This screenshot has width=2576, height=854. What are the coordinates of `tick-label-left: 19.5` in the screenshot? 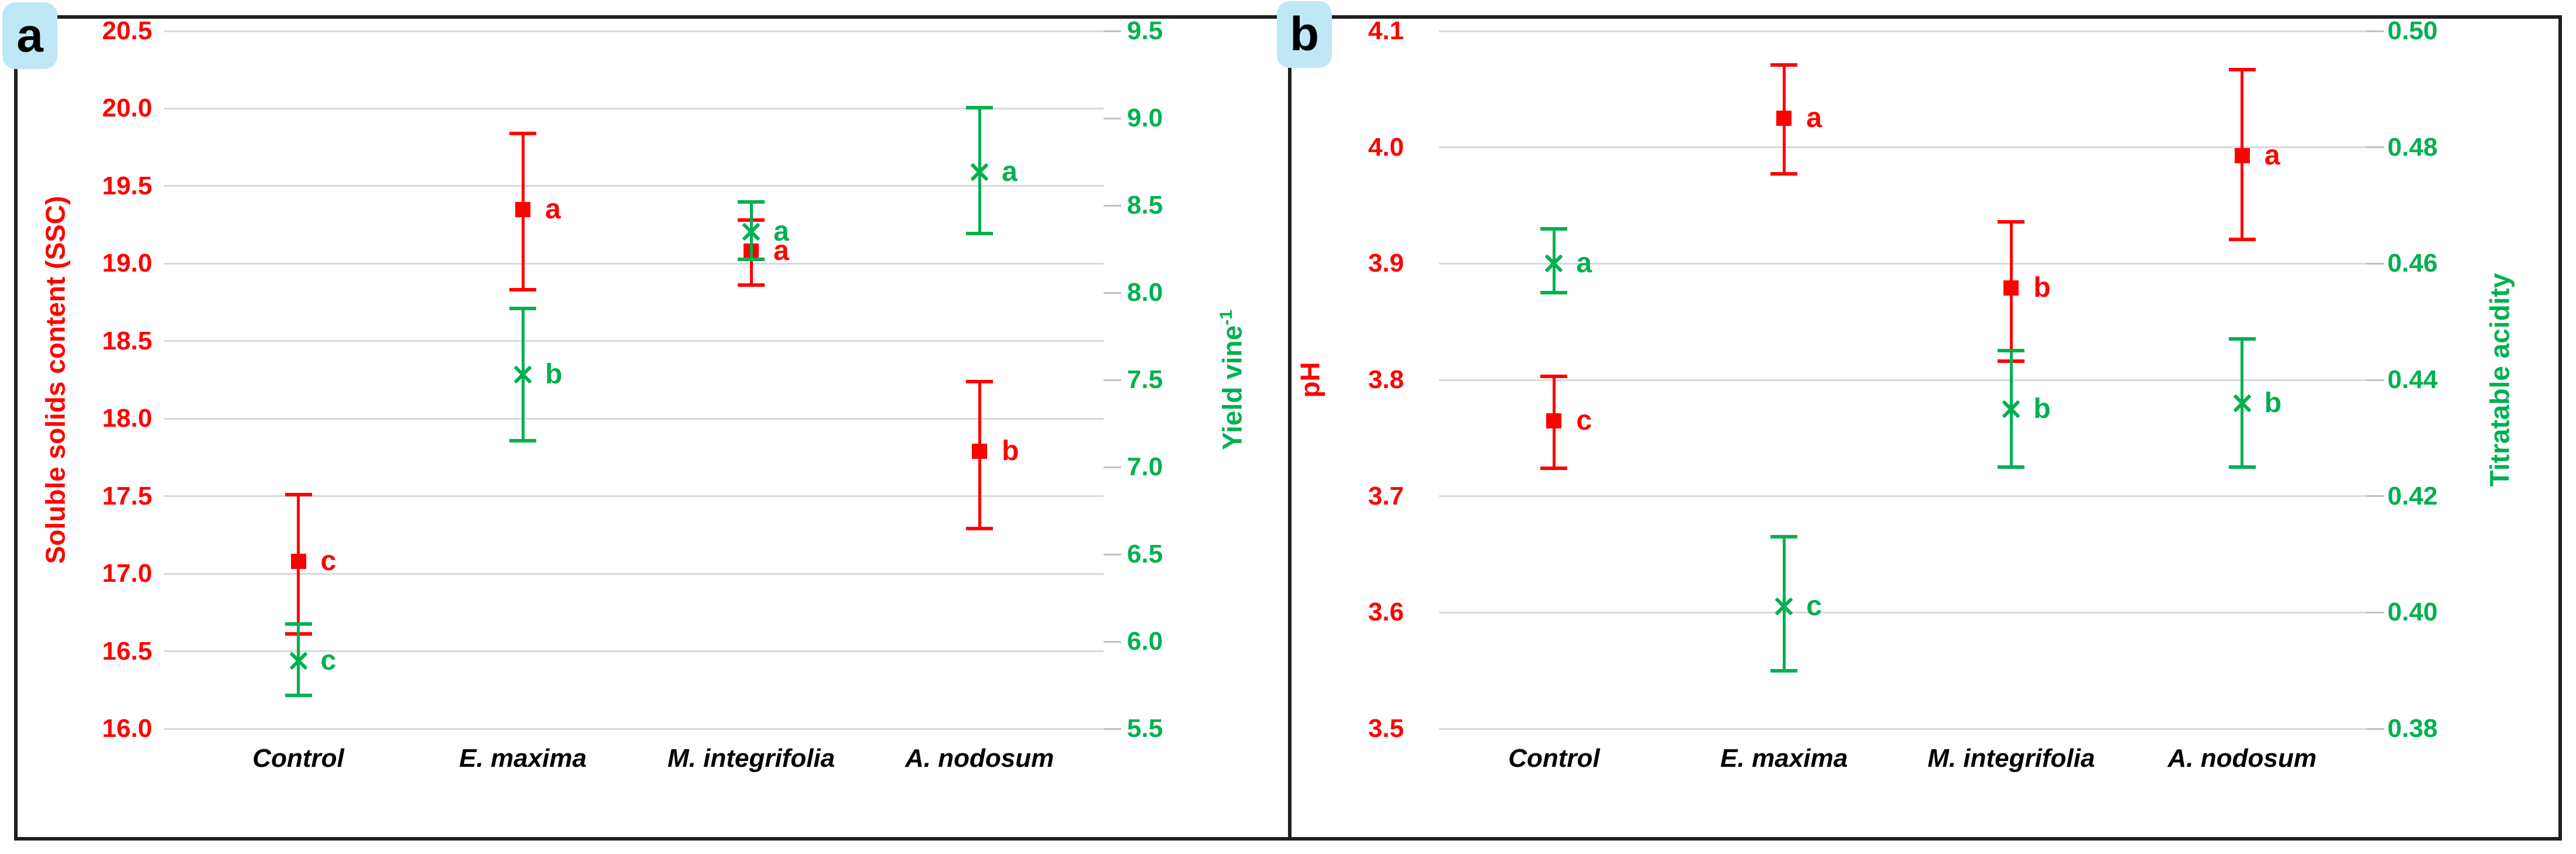 It's located at (127, 185).